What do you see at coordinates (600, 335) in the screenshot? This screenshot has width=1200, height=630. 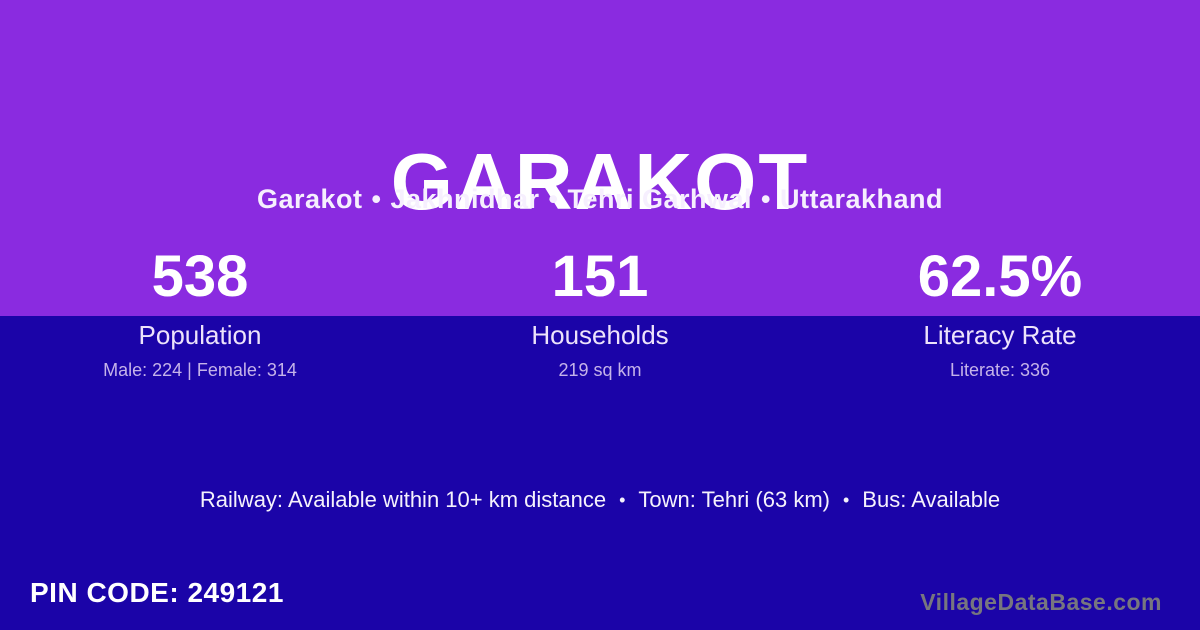 I see `households-label: Households` at bounding box center [600, 335].